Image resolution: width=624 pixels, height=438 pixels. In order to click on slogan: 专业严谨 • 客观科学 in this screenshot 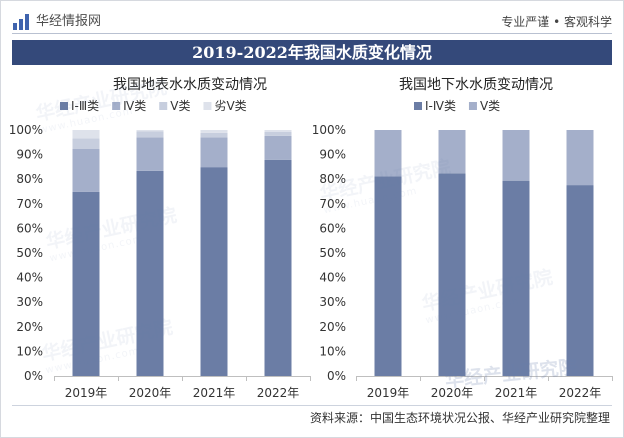, I will do `click(556, 22)`.